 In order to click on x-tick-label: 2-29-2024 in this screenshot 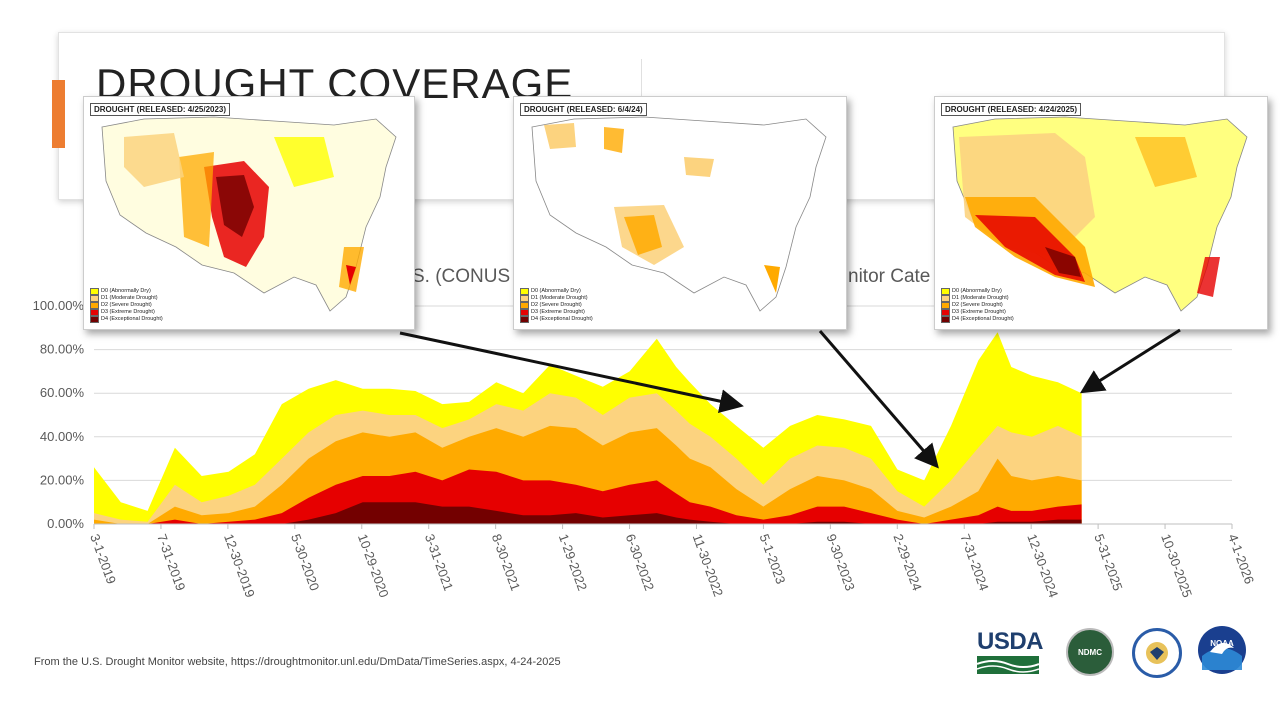, I will do `click(907, 562)`.